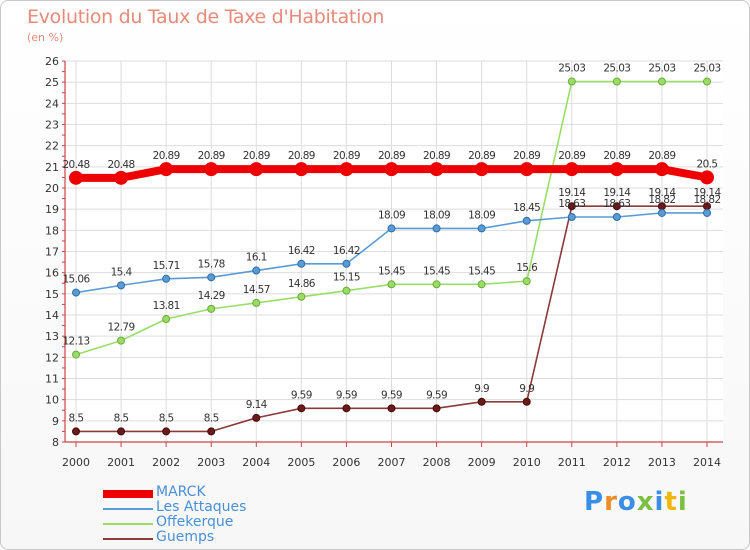  Describe the element at coordinates (527, 462) in the screenshot. I see `x-tick-label: 2010` at that location.